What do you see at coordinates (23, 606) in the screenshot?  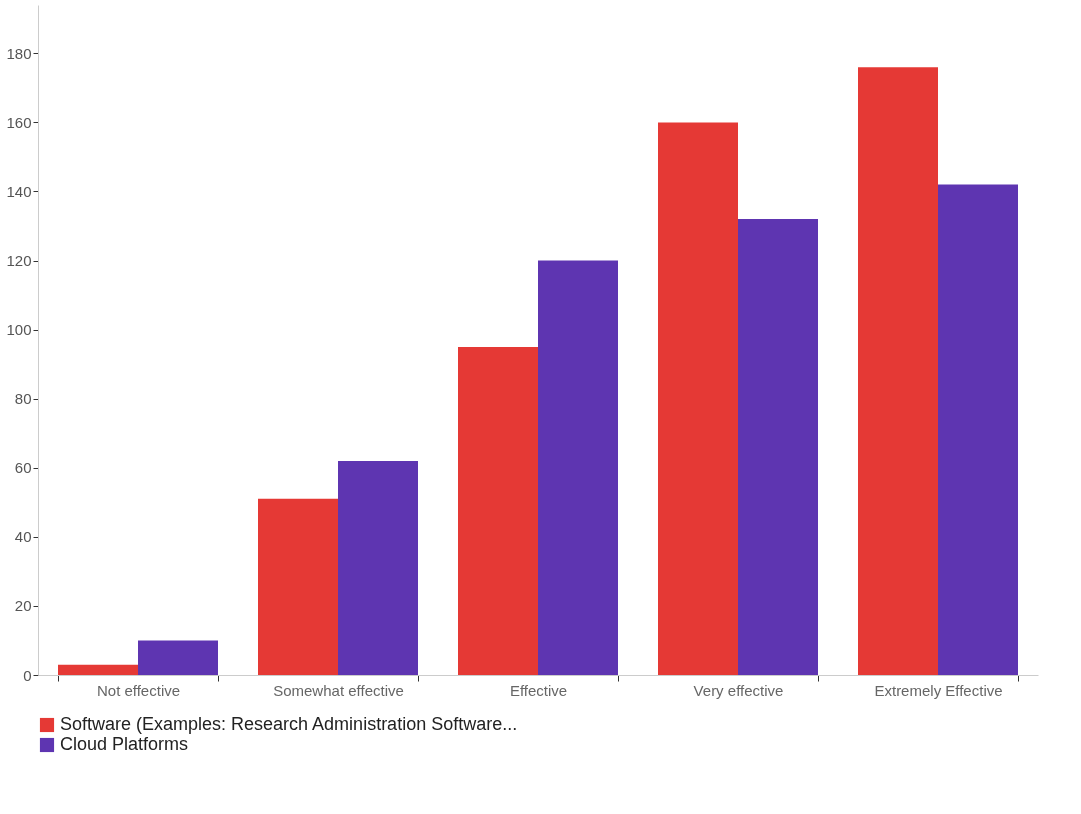 I see `y-tick-label: 20` at bounding box center [23, 606].